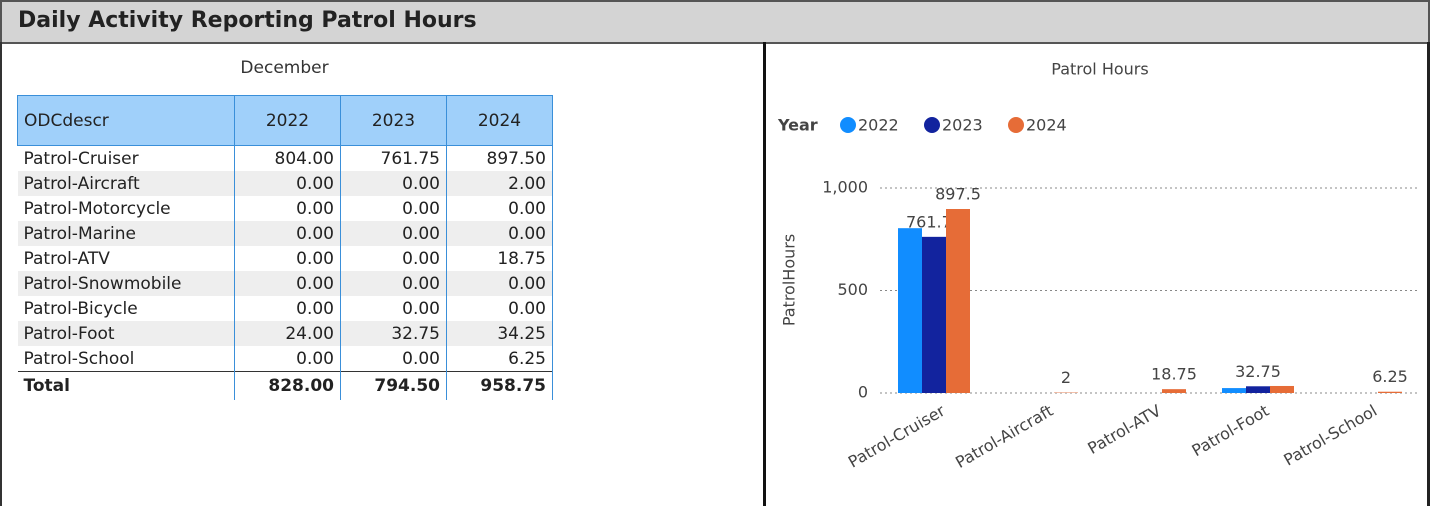 The height and width of the screenshot is (506, 1430). Describe the element at coordinates (715, 22) in the screenshot. I see `header: Daily Activity Reporting Patrol Hours` at that location.